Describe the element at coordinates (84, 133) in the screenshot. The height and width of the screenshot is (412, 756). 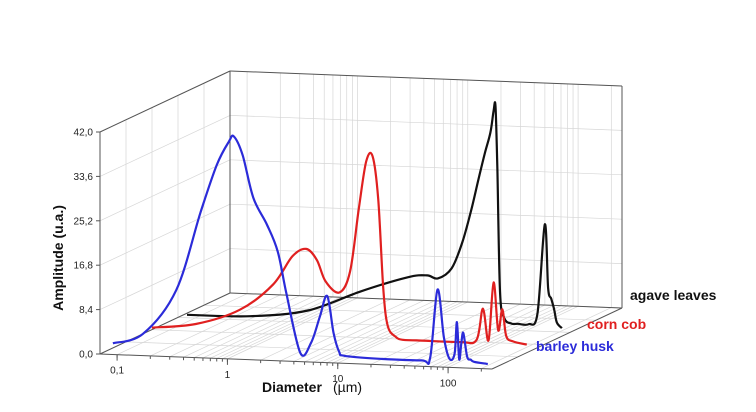
I see `y-tick-label: 42,0` at that location.